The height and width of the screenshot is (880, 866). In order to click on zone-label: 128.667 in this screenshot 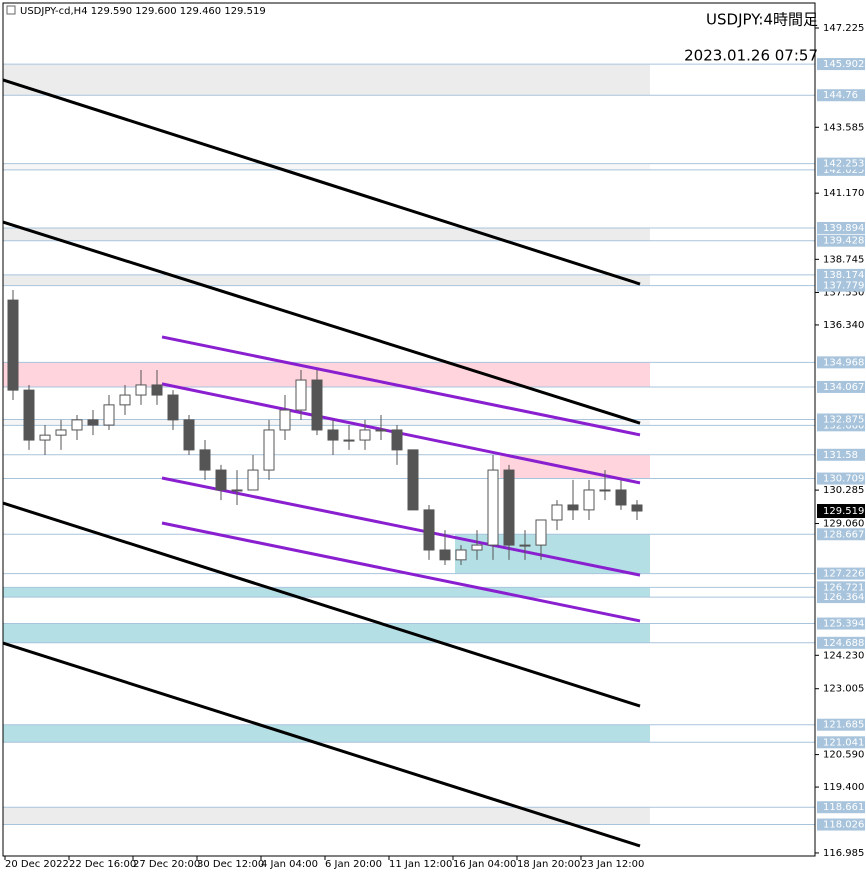, I will do `click(843, 534)`.